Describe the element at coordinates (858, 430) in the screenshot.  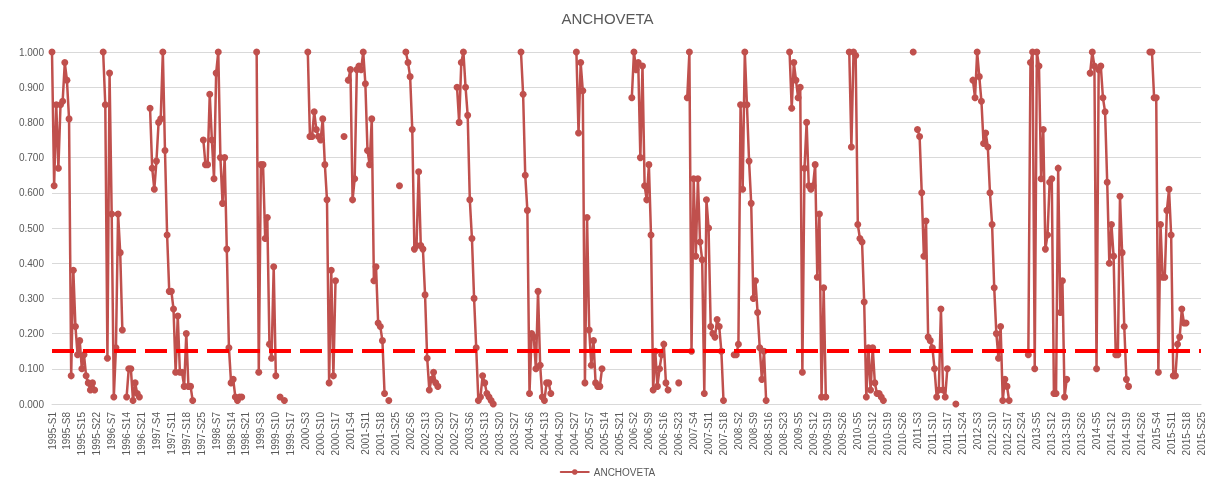
I see `x-tick-label: 2010-S5` at that location.